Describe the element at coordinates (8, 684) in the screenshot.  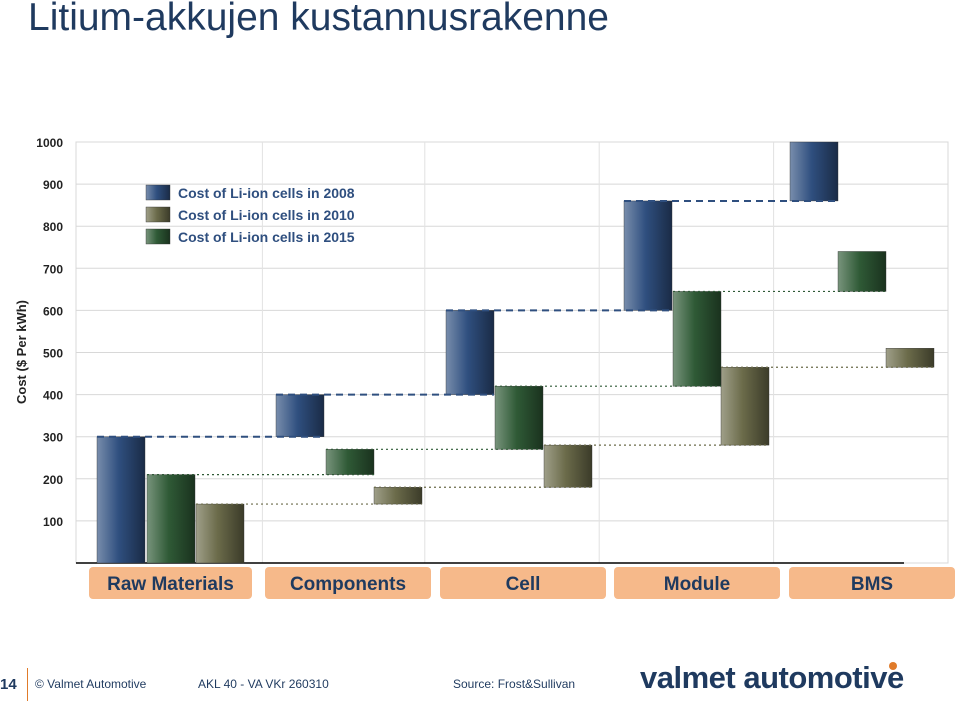
I see `page-number: 14` at that location.